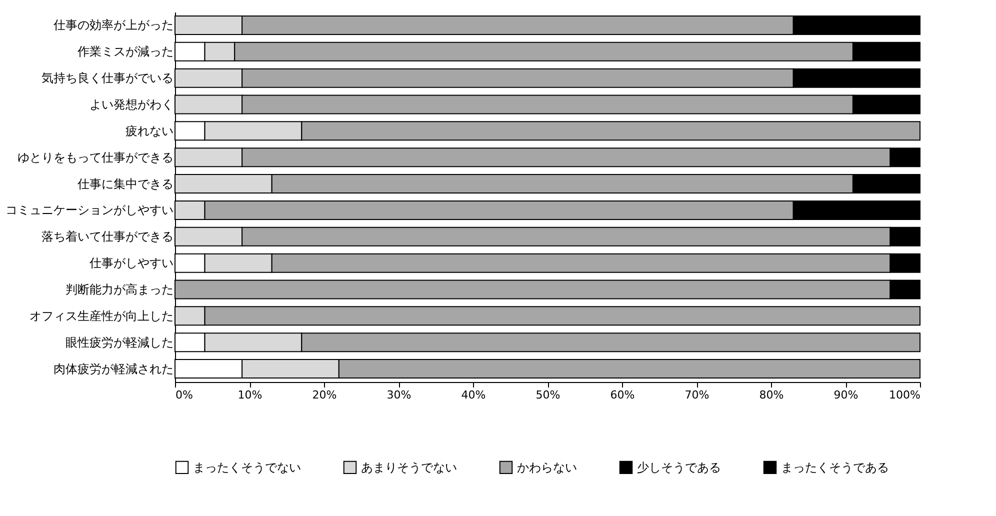  What do you see at coordinates (125, 51) in the screenshot?
I see `y-tick-label: 作業ミスが減った` at bounding box center [125, 51].